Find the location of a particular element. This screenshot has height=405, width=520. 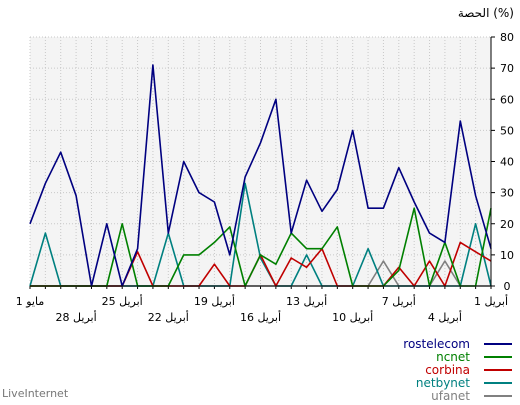

legend-label-netbynet: netbynet is located at coordinates (443, 383).